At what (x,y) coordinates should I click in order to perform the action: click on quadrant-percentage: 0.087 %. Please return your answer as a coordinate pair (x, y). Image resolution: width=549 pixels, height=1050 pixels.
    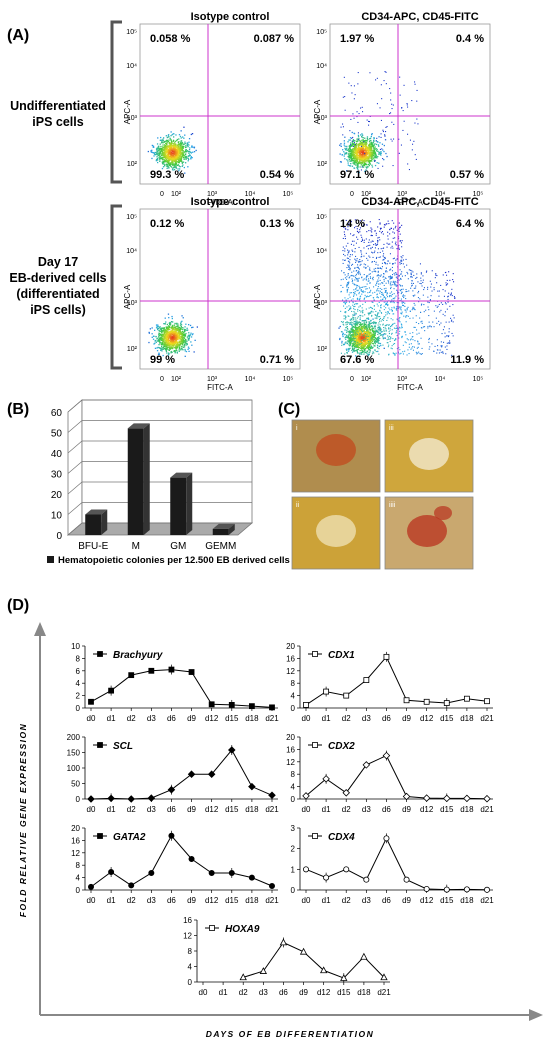
    Looking at the image, I should click on (274, 39).